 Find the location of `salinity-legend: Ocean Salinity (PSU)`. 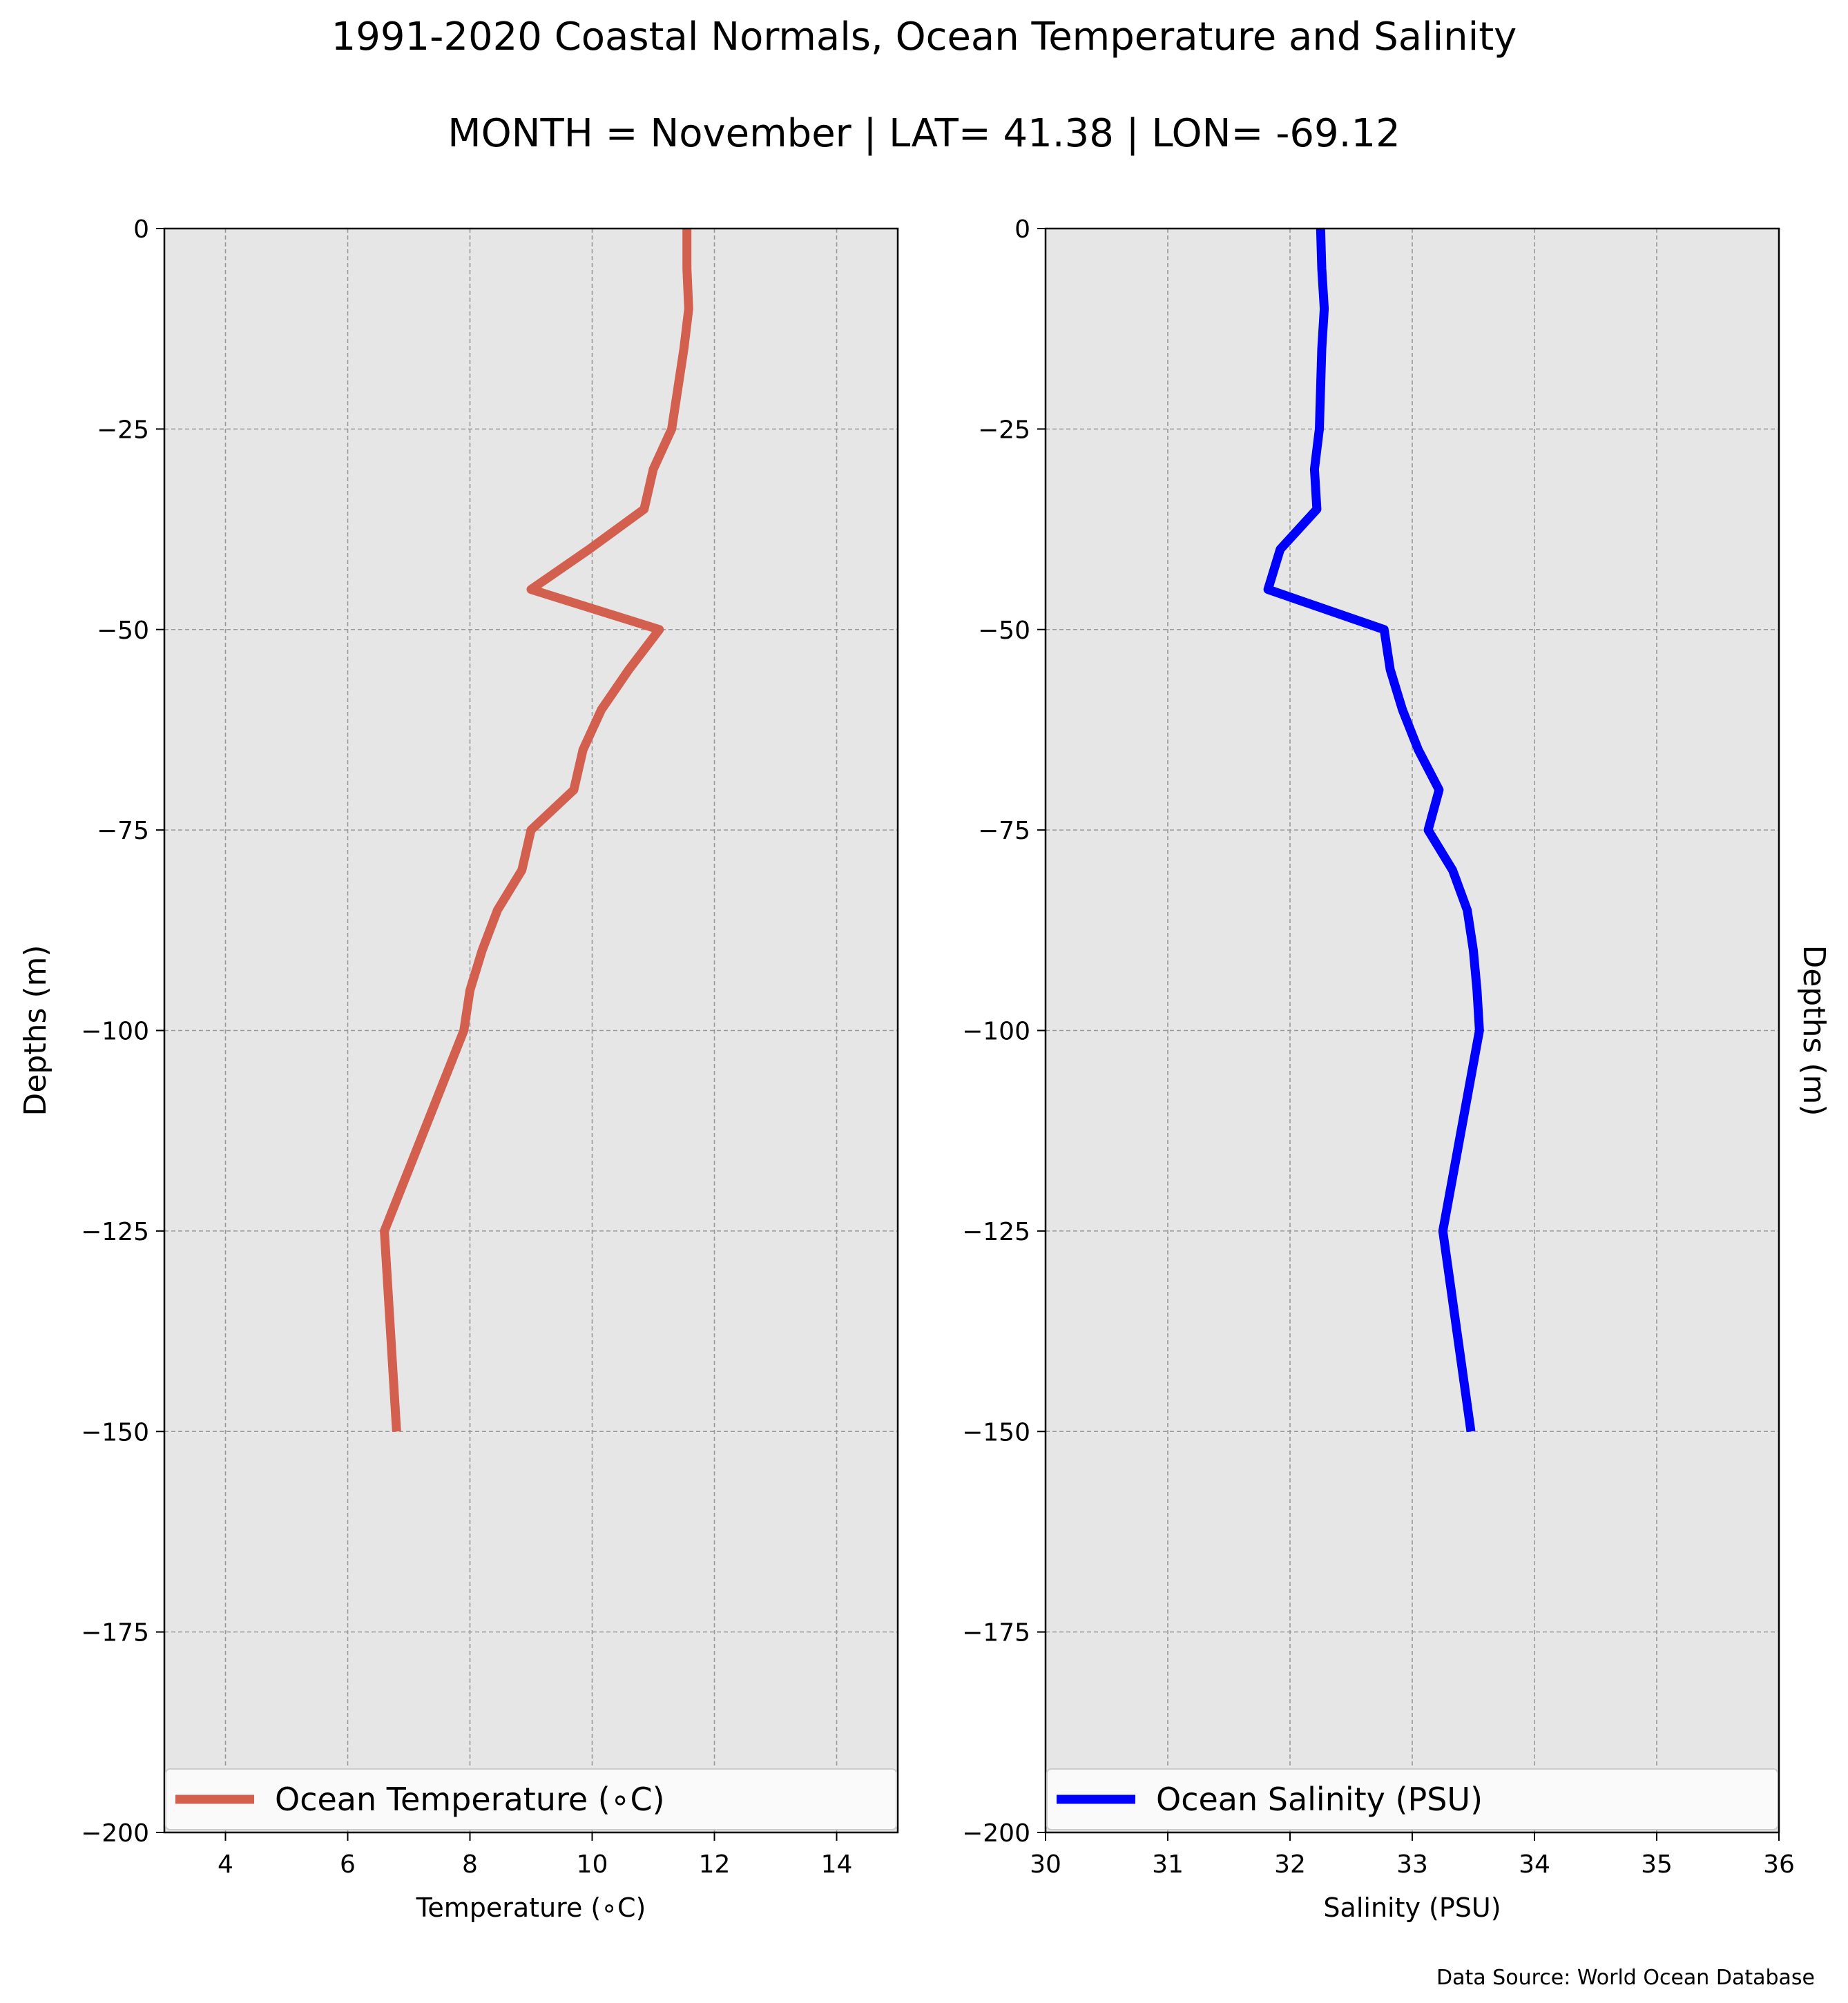

salinity-legend: Ocean Salinity (PSU) is located at coordinates (1412, 1799).